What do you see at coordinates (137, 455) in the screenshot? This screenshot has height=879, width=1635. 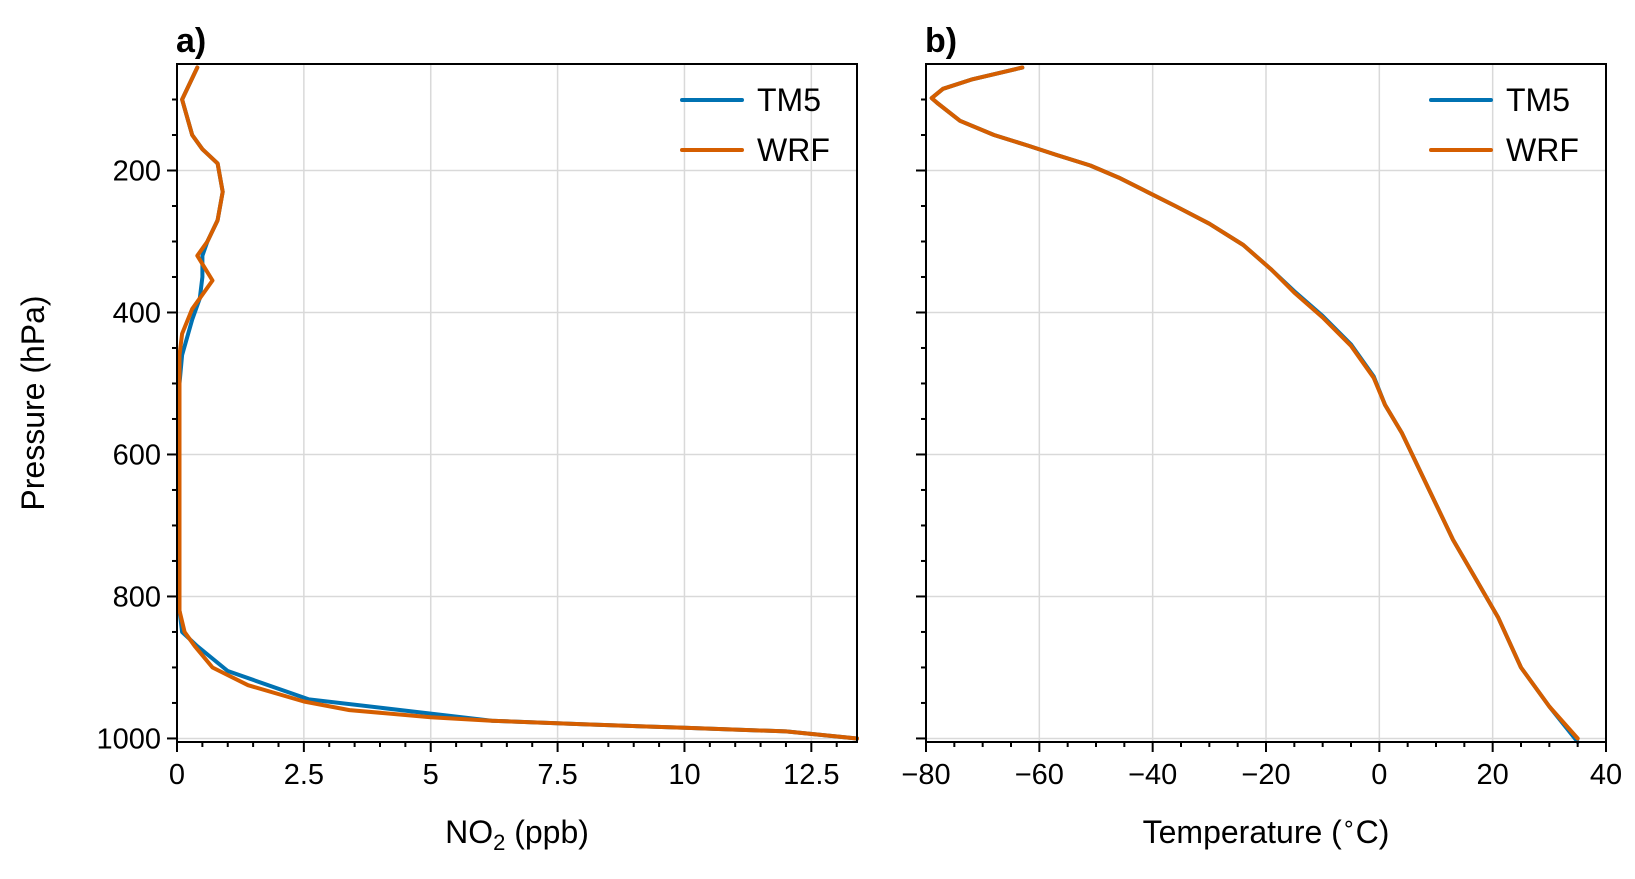 I see `y-tick-label: 600` at bounding box center [137, 455].